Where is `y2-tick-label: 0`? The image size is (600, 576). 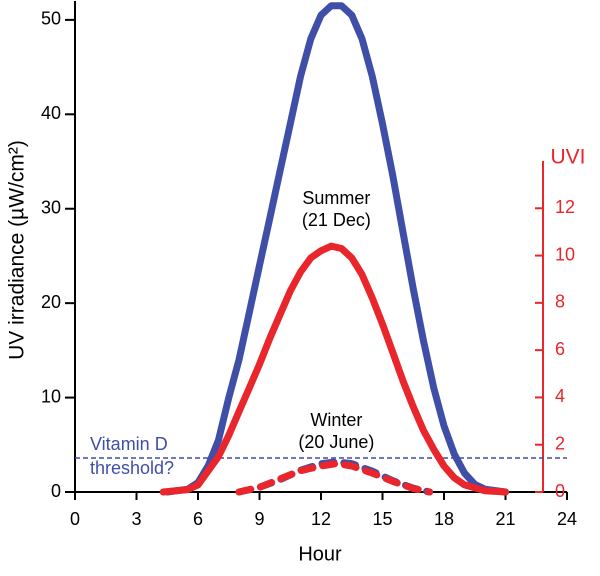
y2-tick-label: 0 is located at coordinates (560, 491).